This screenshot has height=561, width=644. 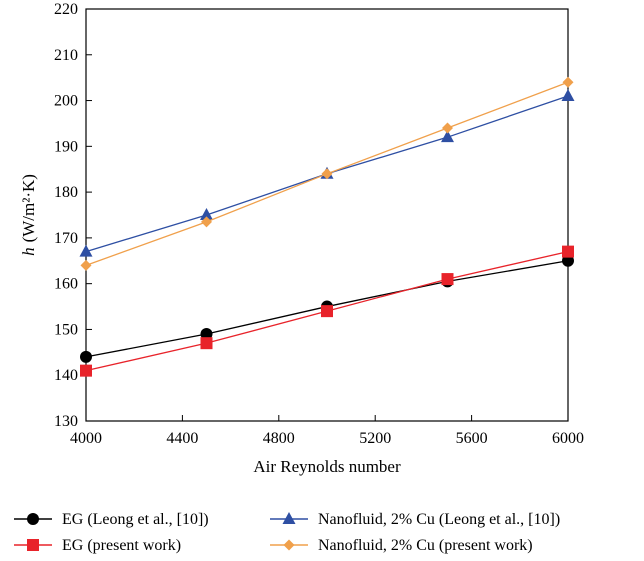 What do you see at coordinates (439, 519) in the screenshot?
I see `legend-label: Nanofluid, 2% Cu (Leong et al., [10])` at bounding box center [439, 519].